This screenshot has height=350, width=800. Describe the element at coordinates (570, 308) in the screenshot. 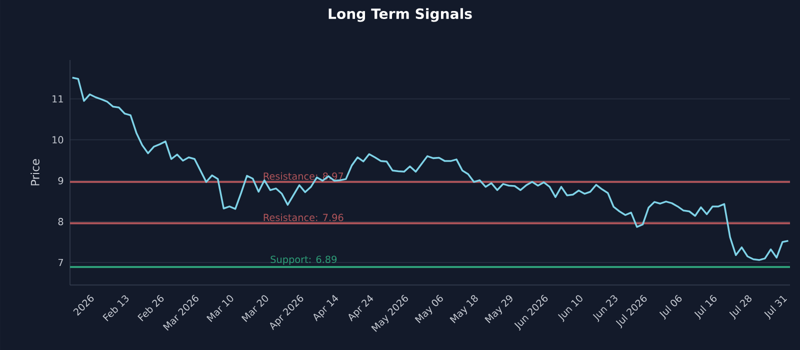

I see `x-tick-label: Jun 10` at that location.